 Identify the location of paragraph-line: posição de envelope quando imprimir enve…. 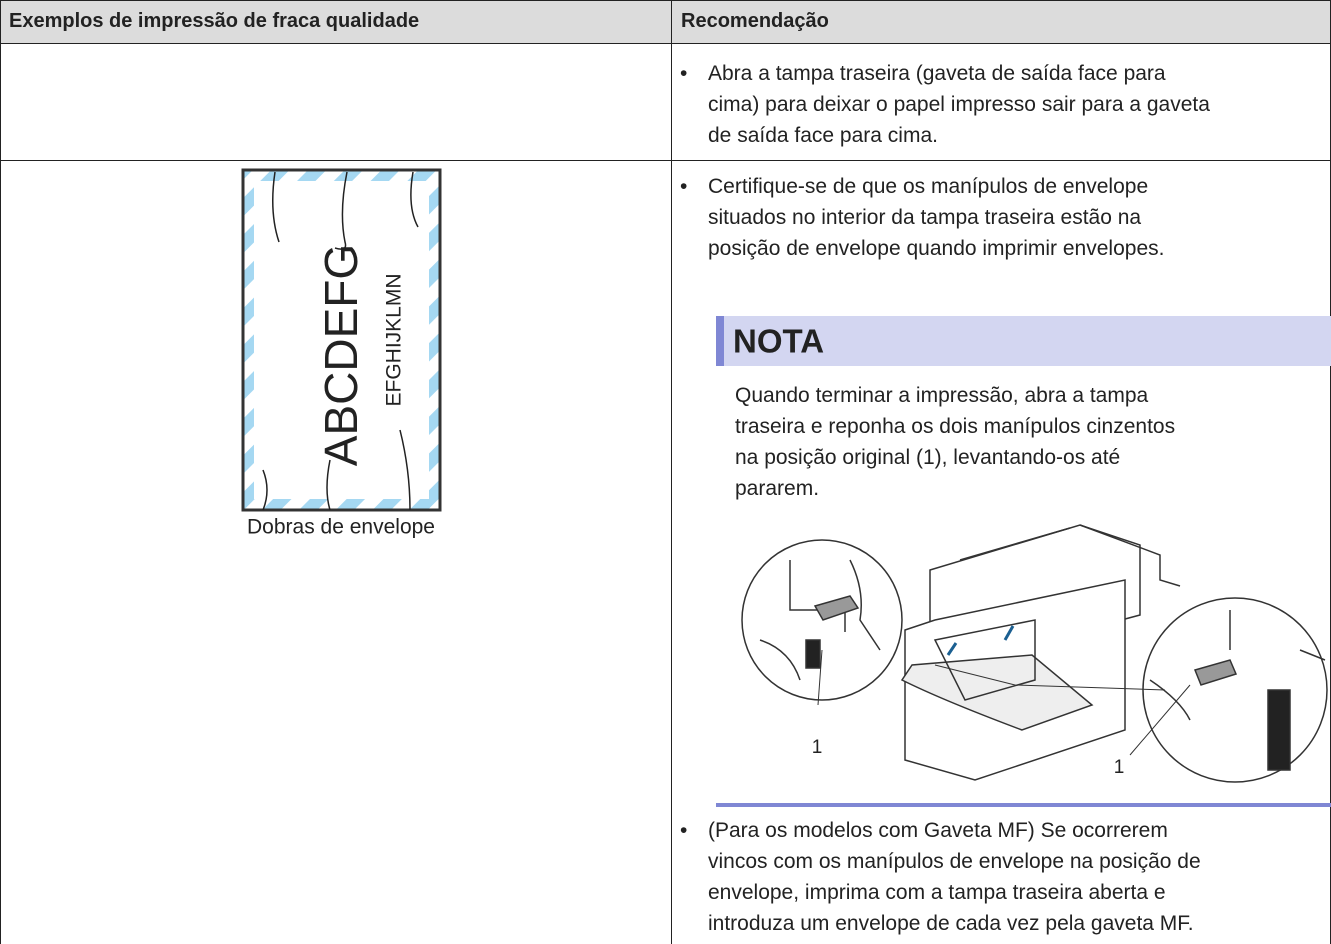
(936, 248).